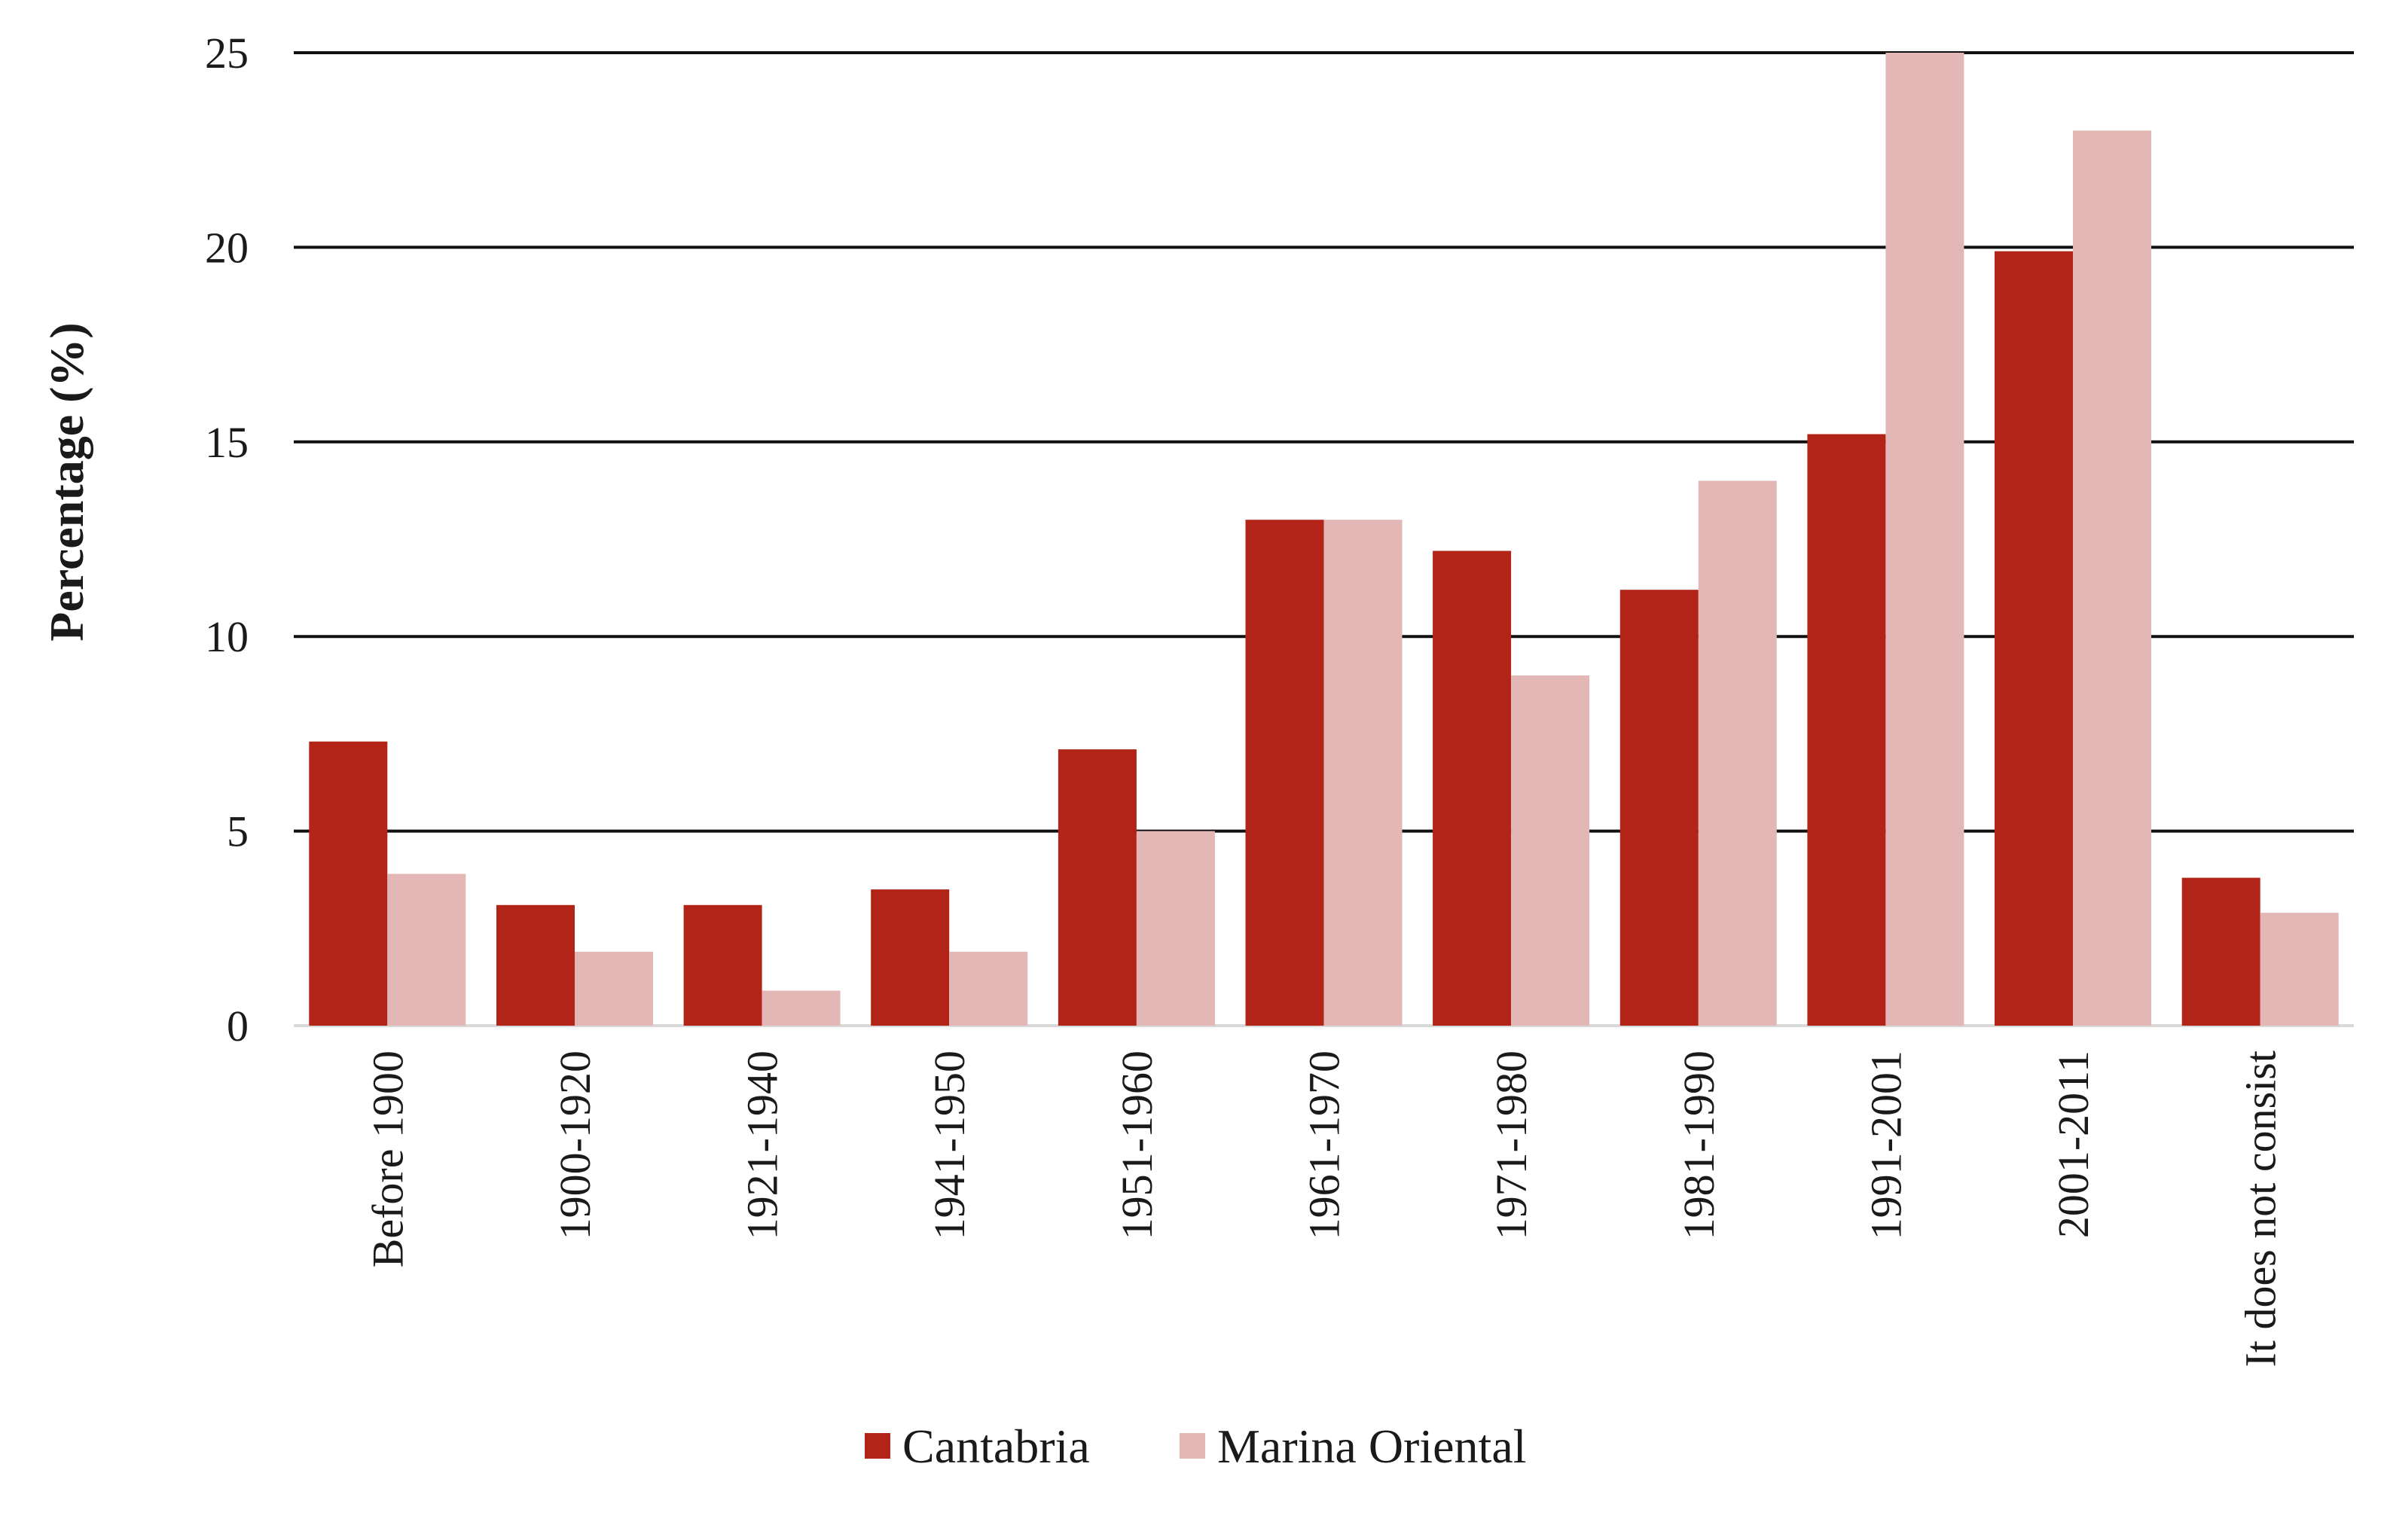 This screenshot has height=1540, width=2381. Describe the element at coordinates (1699, 1145) in the screenshot. I see `x-category-label: 1981-1990` at that location.